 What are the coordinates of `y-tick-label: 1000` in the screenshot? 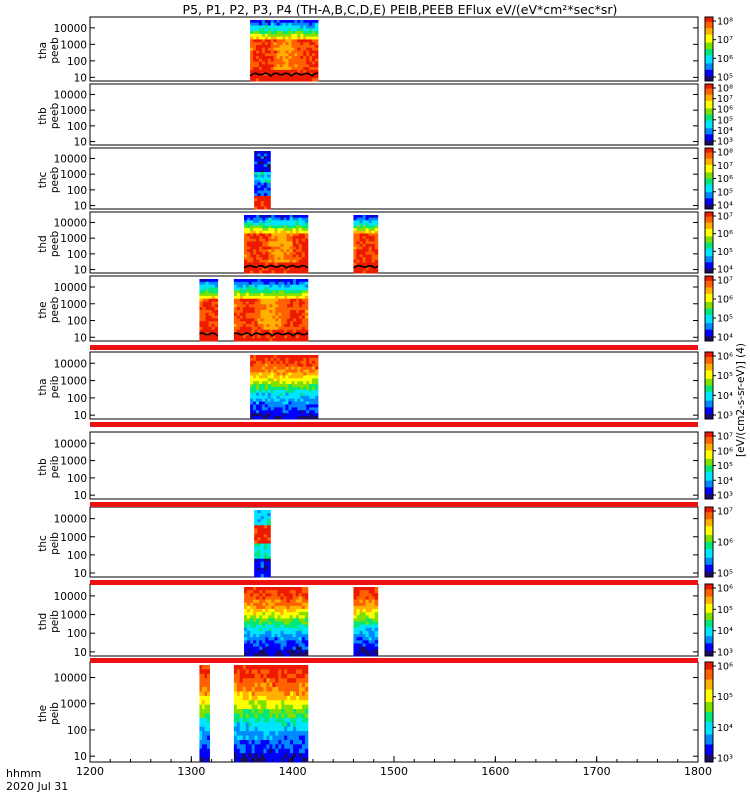 It's located at (73, 382).